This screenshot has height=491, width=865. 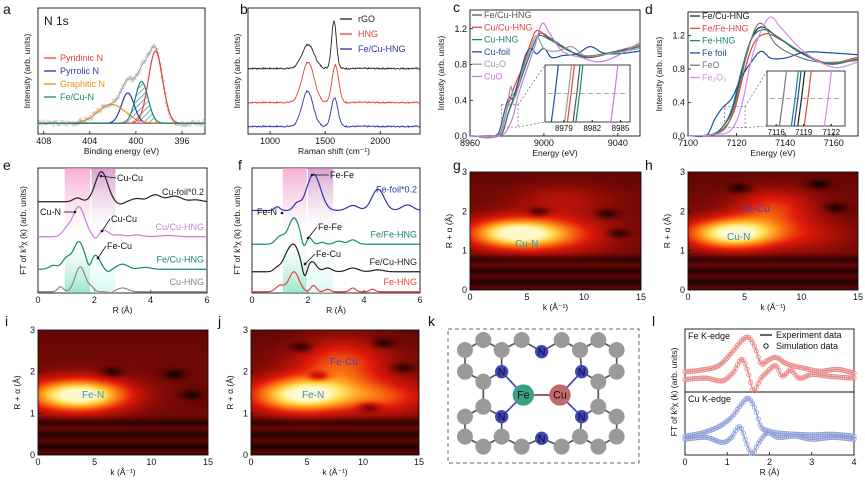 What do you see at coordinates (772, 307) in the screenshot?
I see `x-axis-label: k (Å⁻¹)` at bounding box center [772, 307].